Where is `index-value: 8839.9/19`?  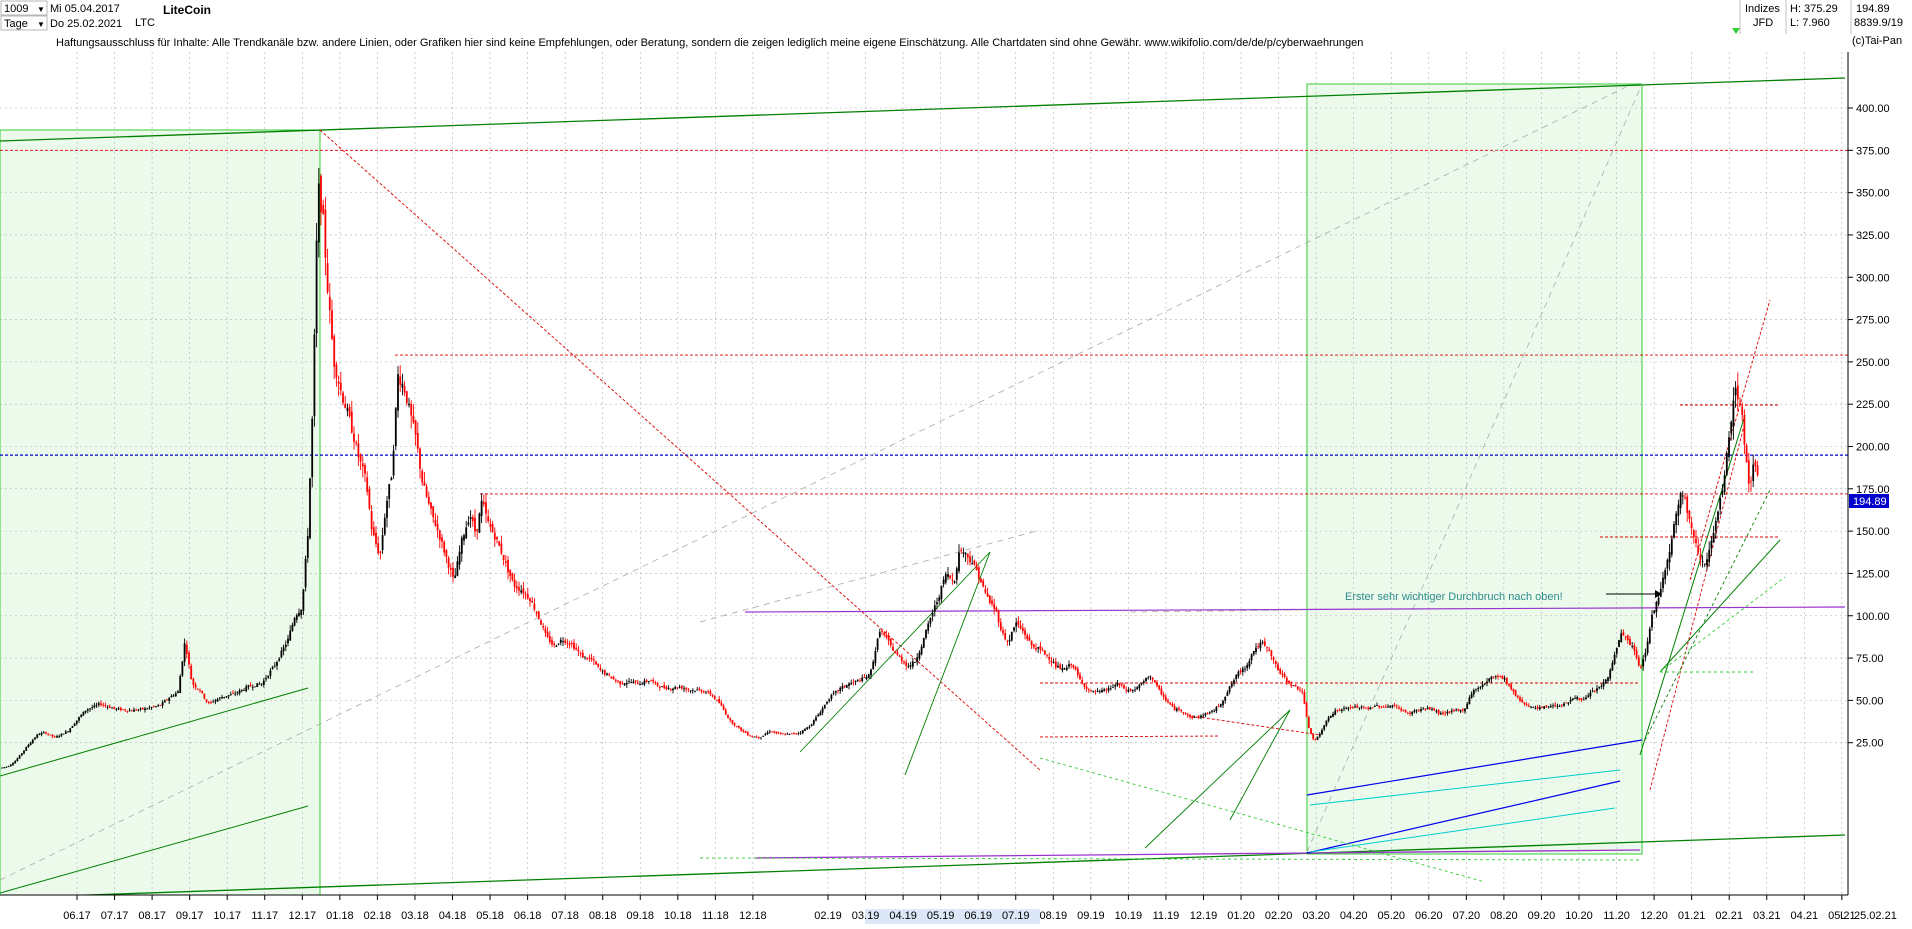 index-value: 8839.9/19 is located at coordinates (1878, 23).